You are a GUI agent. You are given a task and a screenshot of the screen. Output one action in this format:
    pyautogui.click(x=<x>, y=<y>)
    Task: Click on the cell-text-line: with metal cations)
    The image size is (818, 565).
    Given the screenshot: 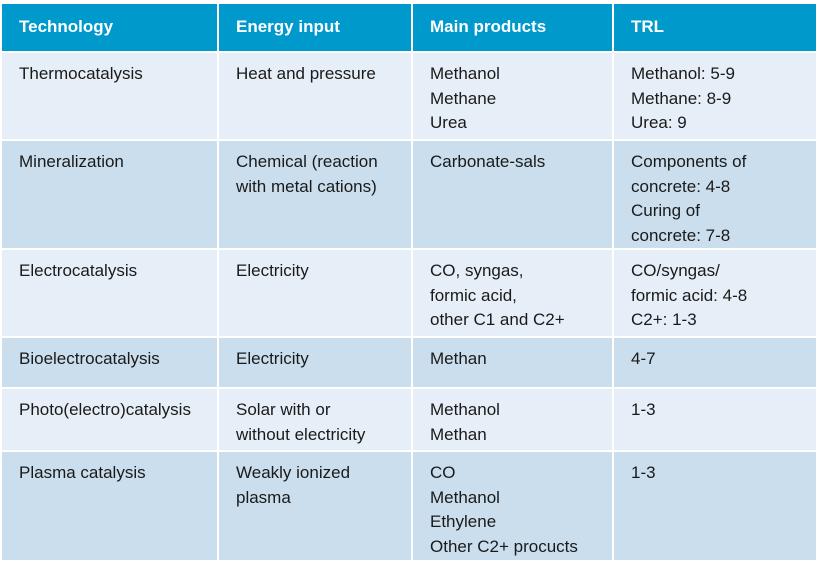 What is the action you would take?
    pyautogui.click(x=306, y=186)
    